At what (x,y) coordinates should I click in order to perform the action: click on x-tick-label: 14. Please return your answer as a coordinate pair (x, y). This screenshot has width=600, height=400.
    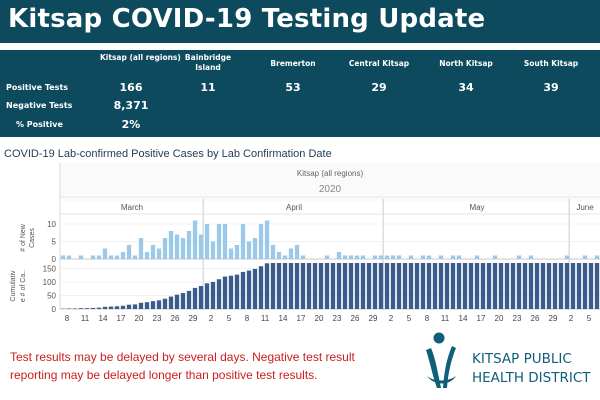
    Looking at the image, I should click on (283, 318).